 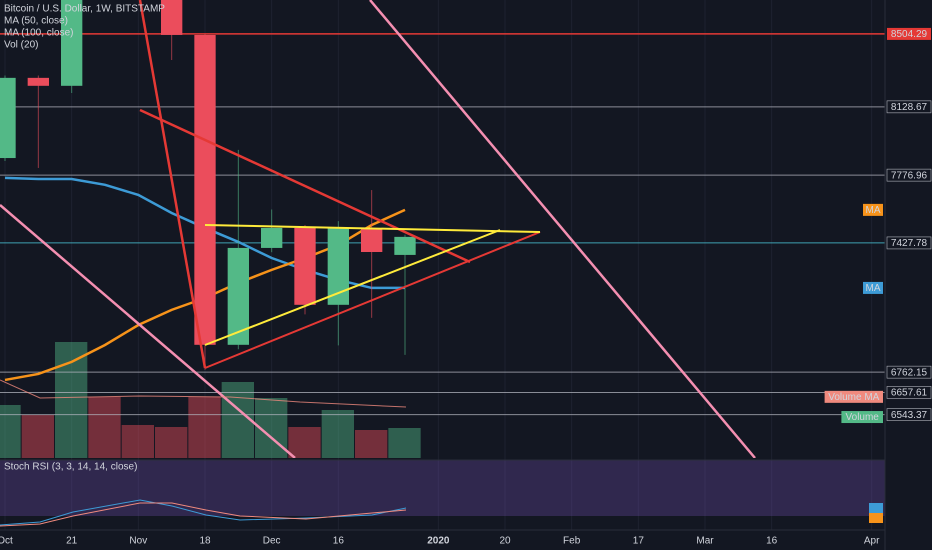 What do you see at coordinates (72, 541) in the screenshot?
I see `x-tick-label: 21` at bounding box center [72, 541].